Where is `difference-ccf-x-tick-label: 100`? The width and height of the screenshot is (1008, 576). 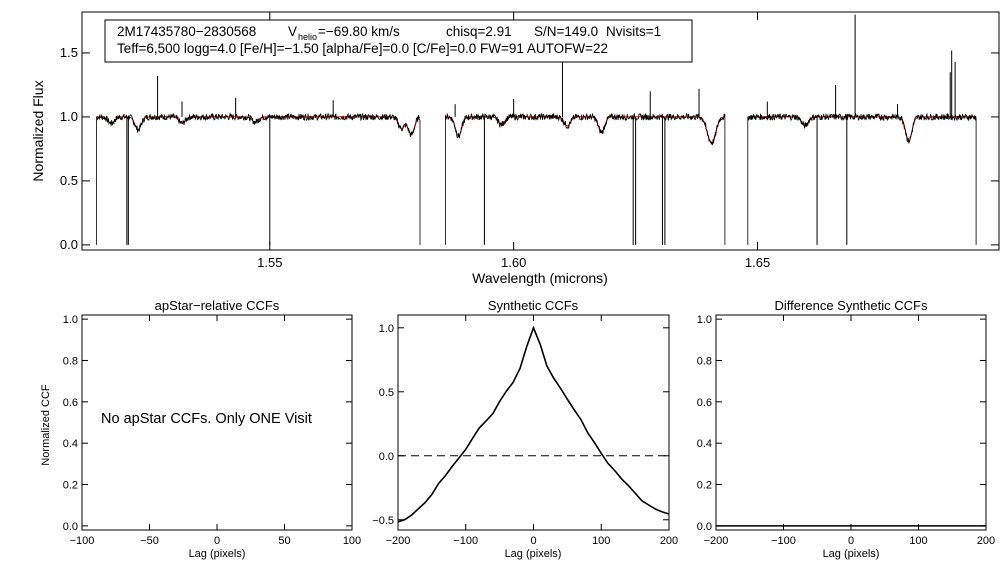 difference-ccf-x-tick-label: 100 is located at coordinates (918, 541).